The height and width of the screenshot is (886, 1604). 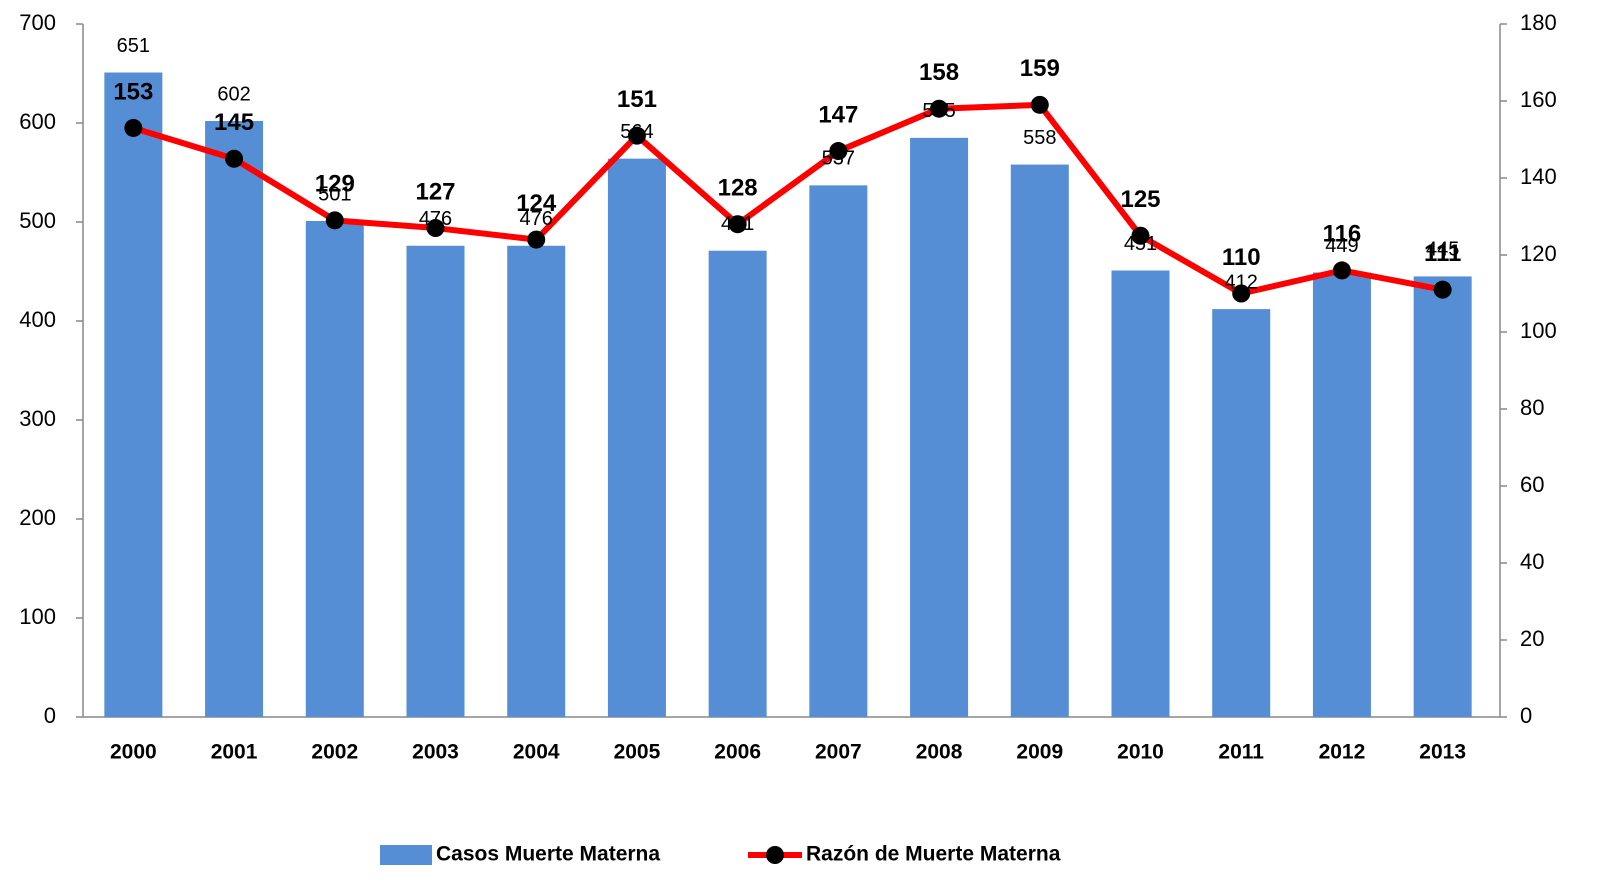 I want to click on line-value-label: 153, so click(x=133, y=91).